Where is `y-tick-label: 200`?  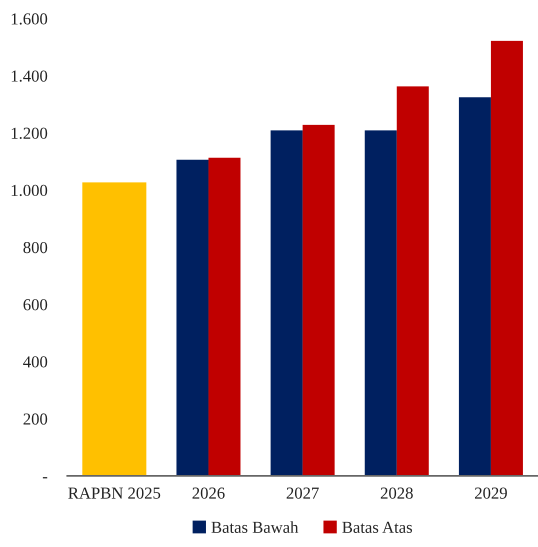 y-tick-label: 200 is located at coordinates (36, 419).